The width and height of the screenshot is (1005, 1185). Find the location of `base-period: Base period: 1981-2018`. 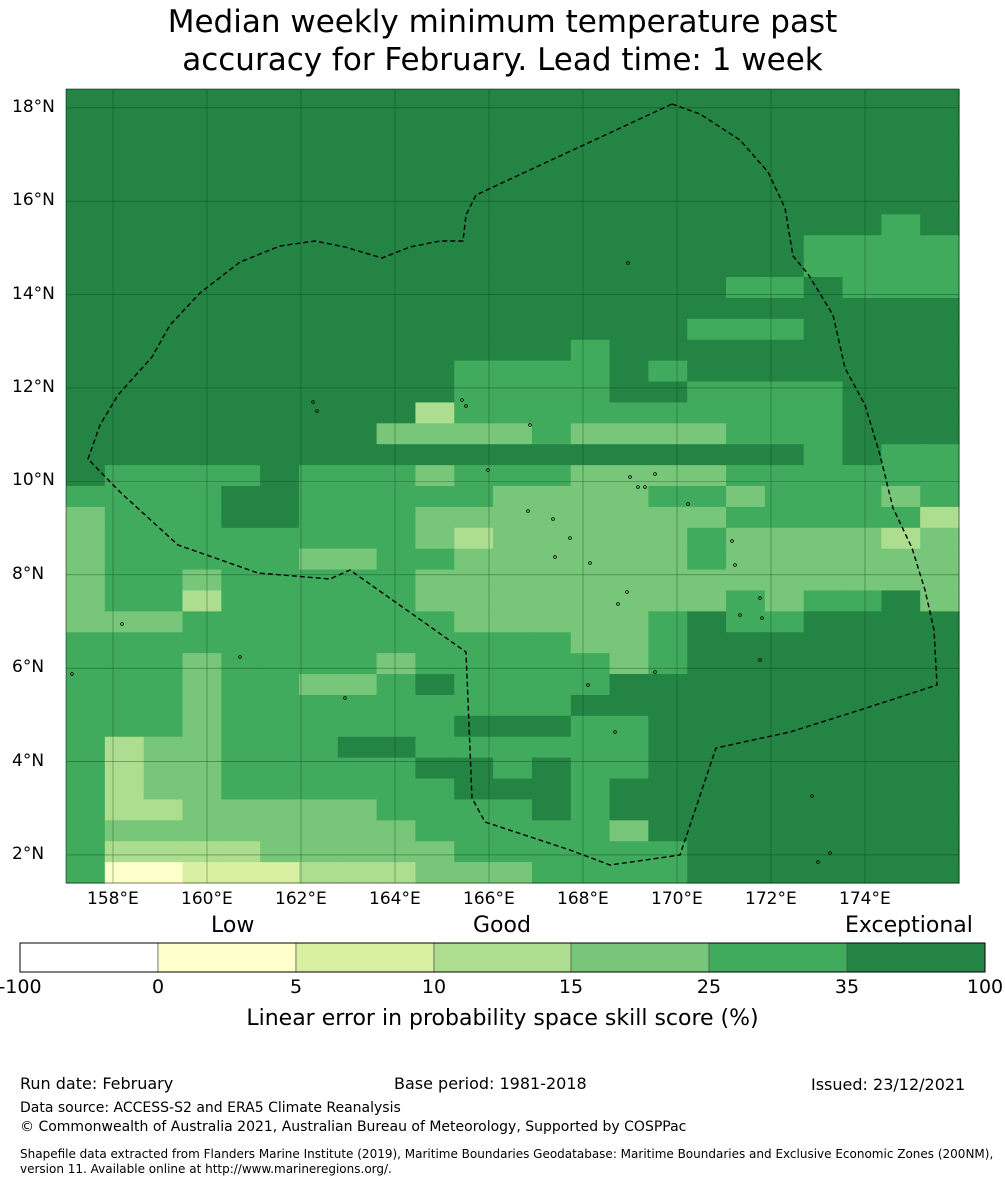

base-period: Base period: 1981-2018 is located at coordinates (490, 1083).